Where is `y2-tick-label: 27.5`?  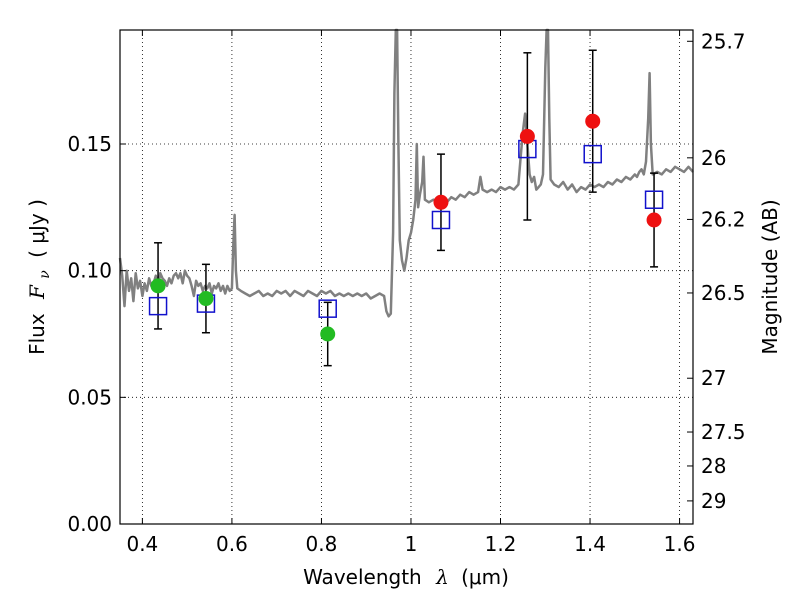
y2-tick-label: 27.5 is located at coordinates (723, 432).